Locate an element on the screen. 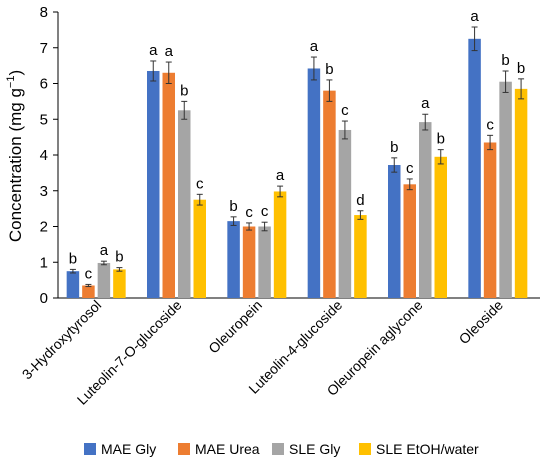 This screenshot has width=550, height=472. y-tick-label: 4 is located at coordinates (44, 155).